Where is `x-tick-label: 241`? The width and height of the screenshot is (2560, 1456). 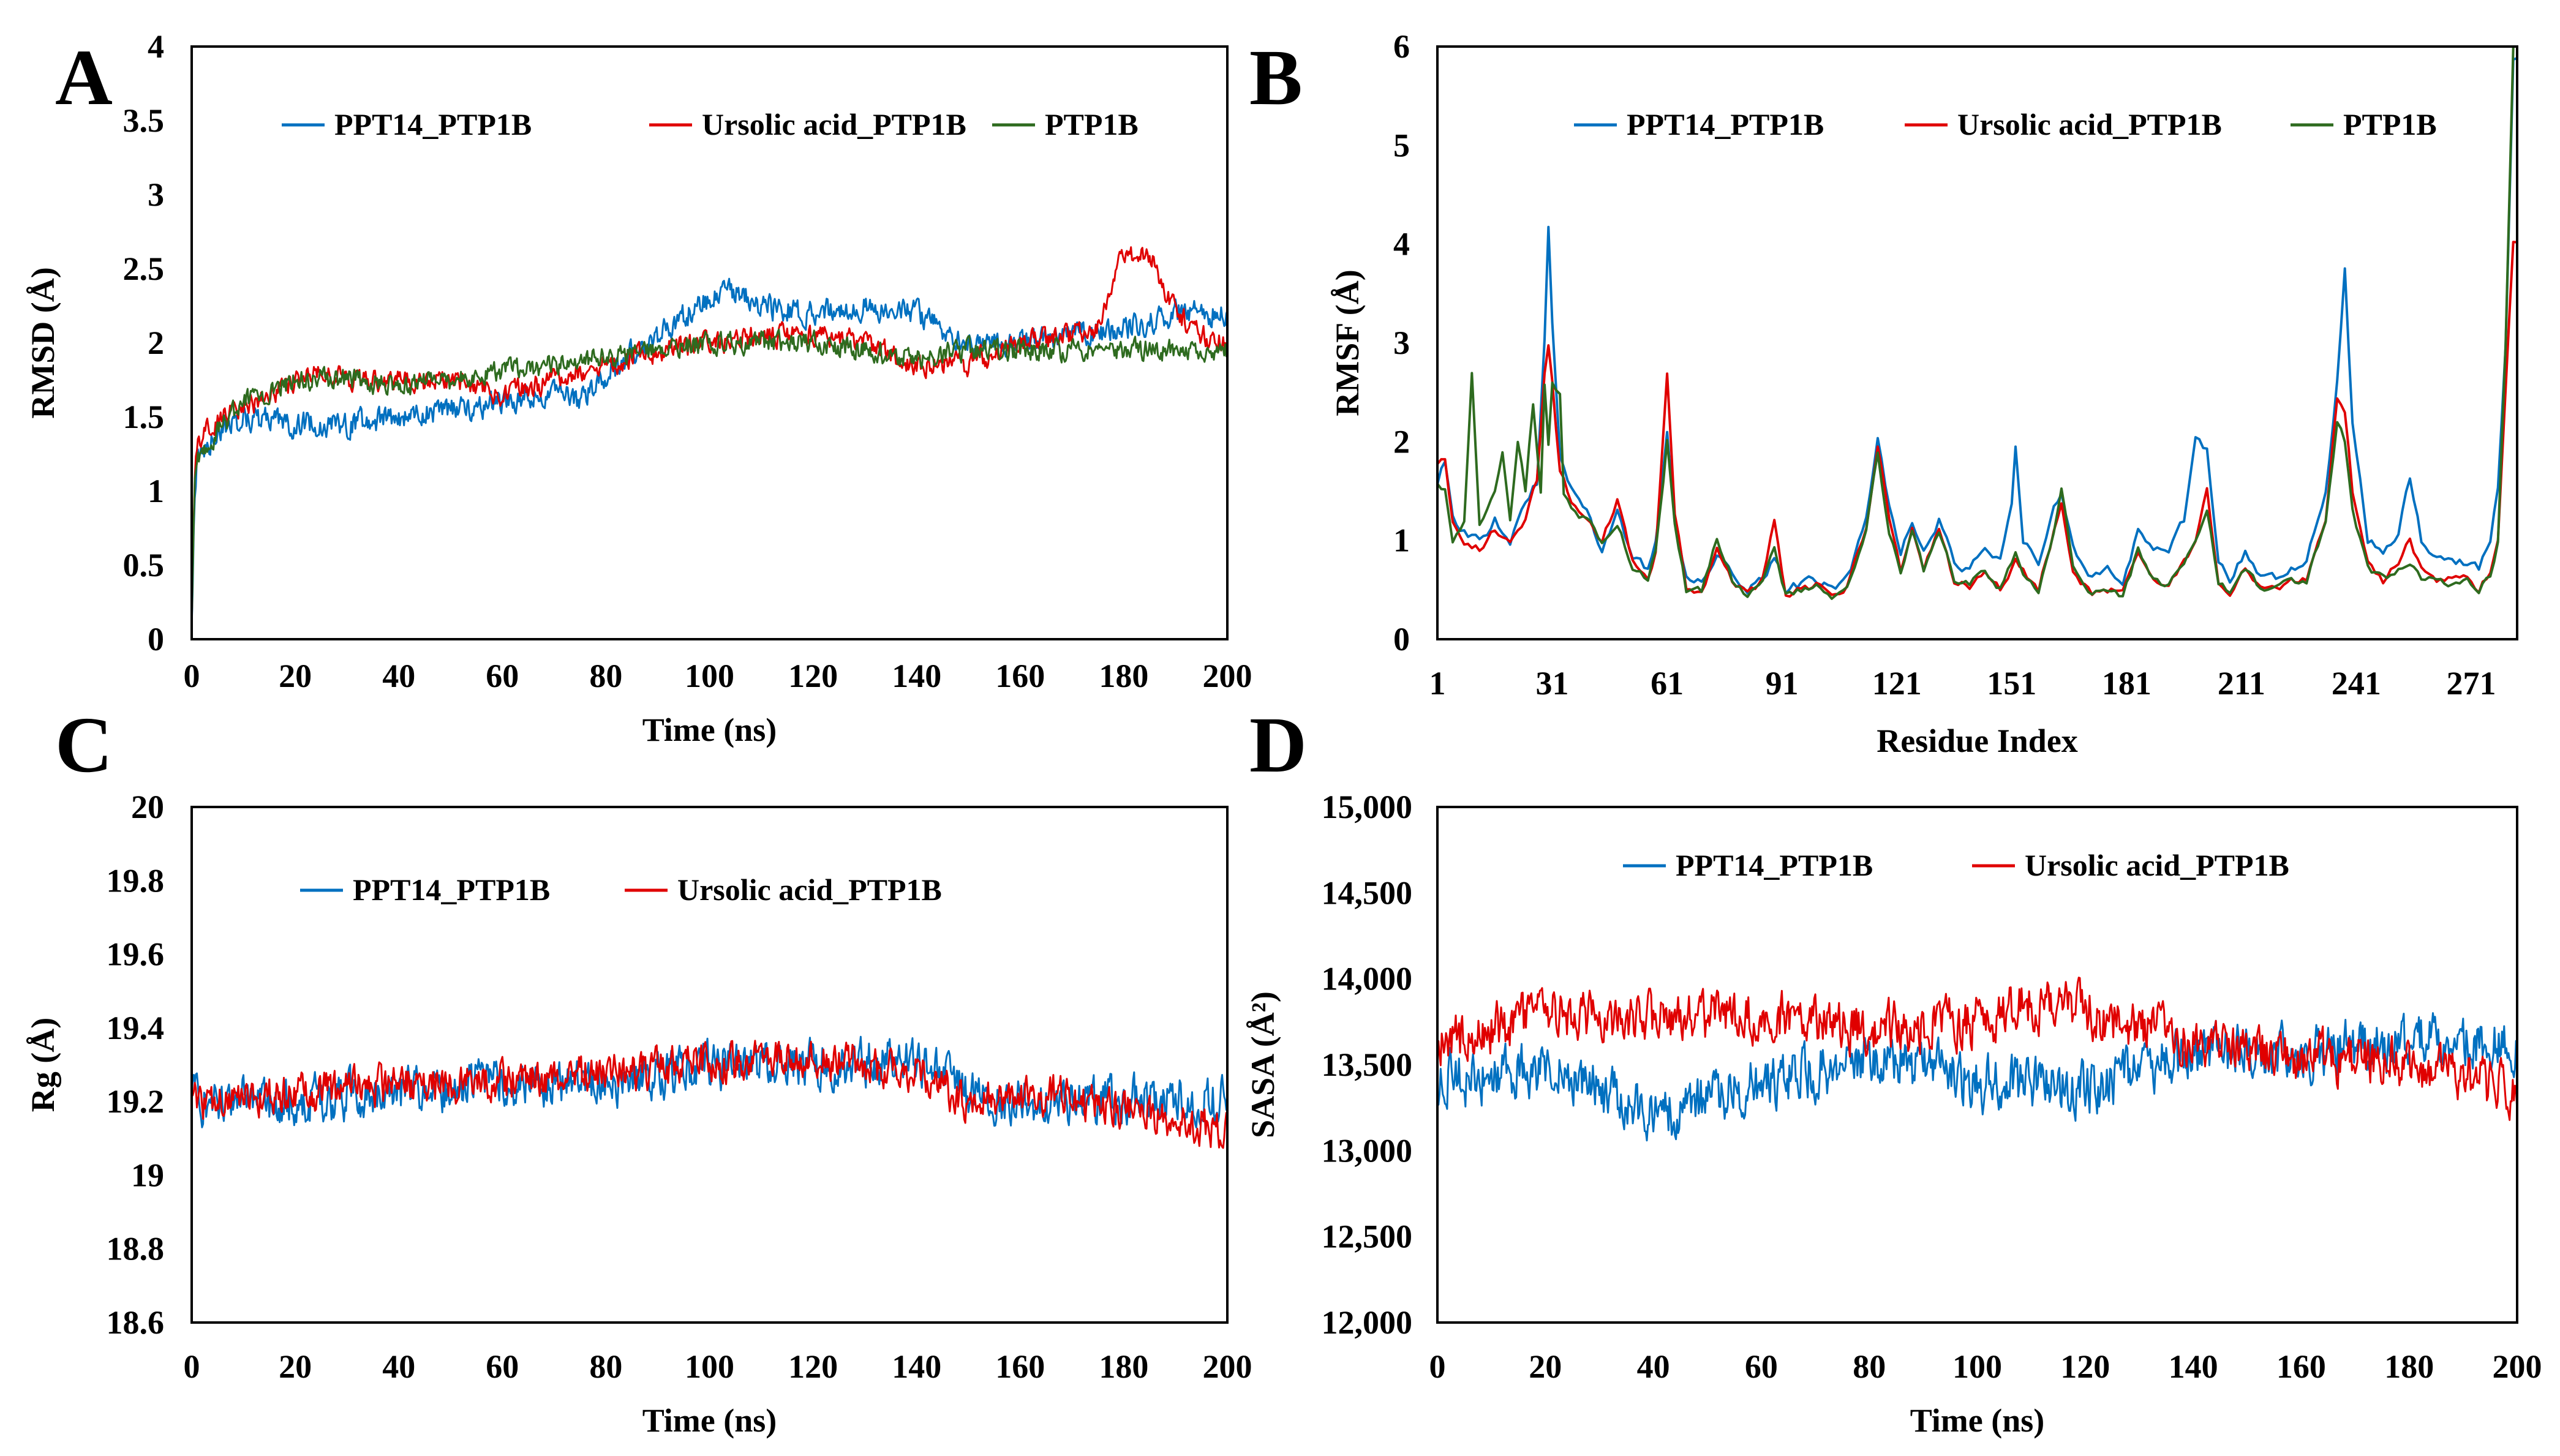
x-tick-label: 241 is located at coordinates (2356, 683).